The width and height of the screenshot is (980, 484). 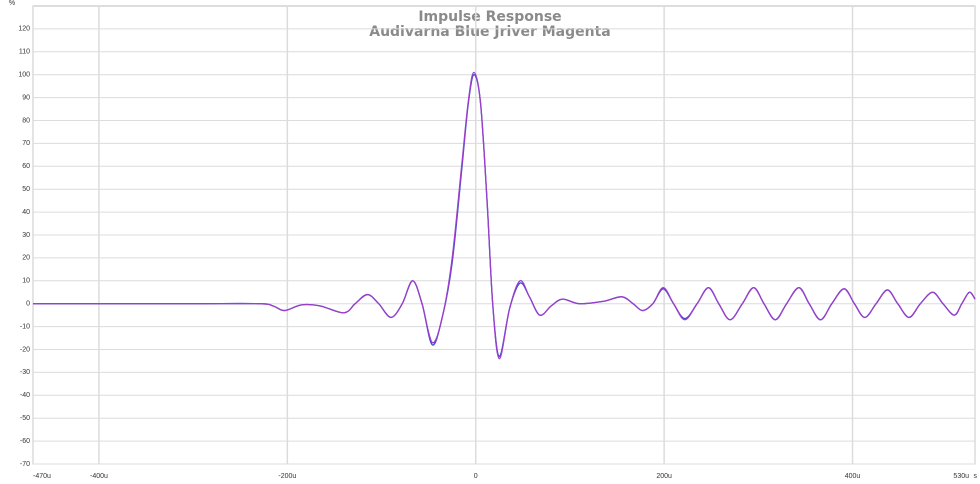 I want to click on y-tick-label: -10, so click(x=25, y=326).